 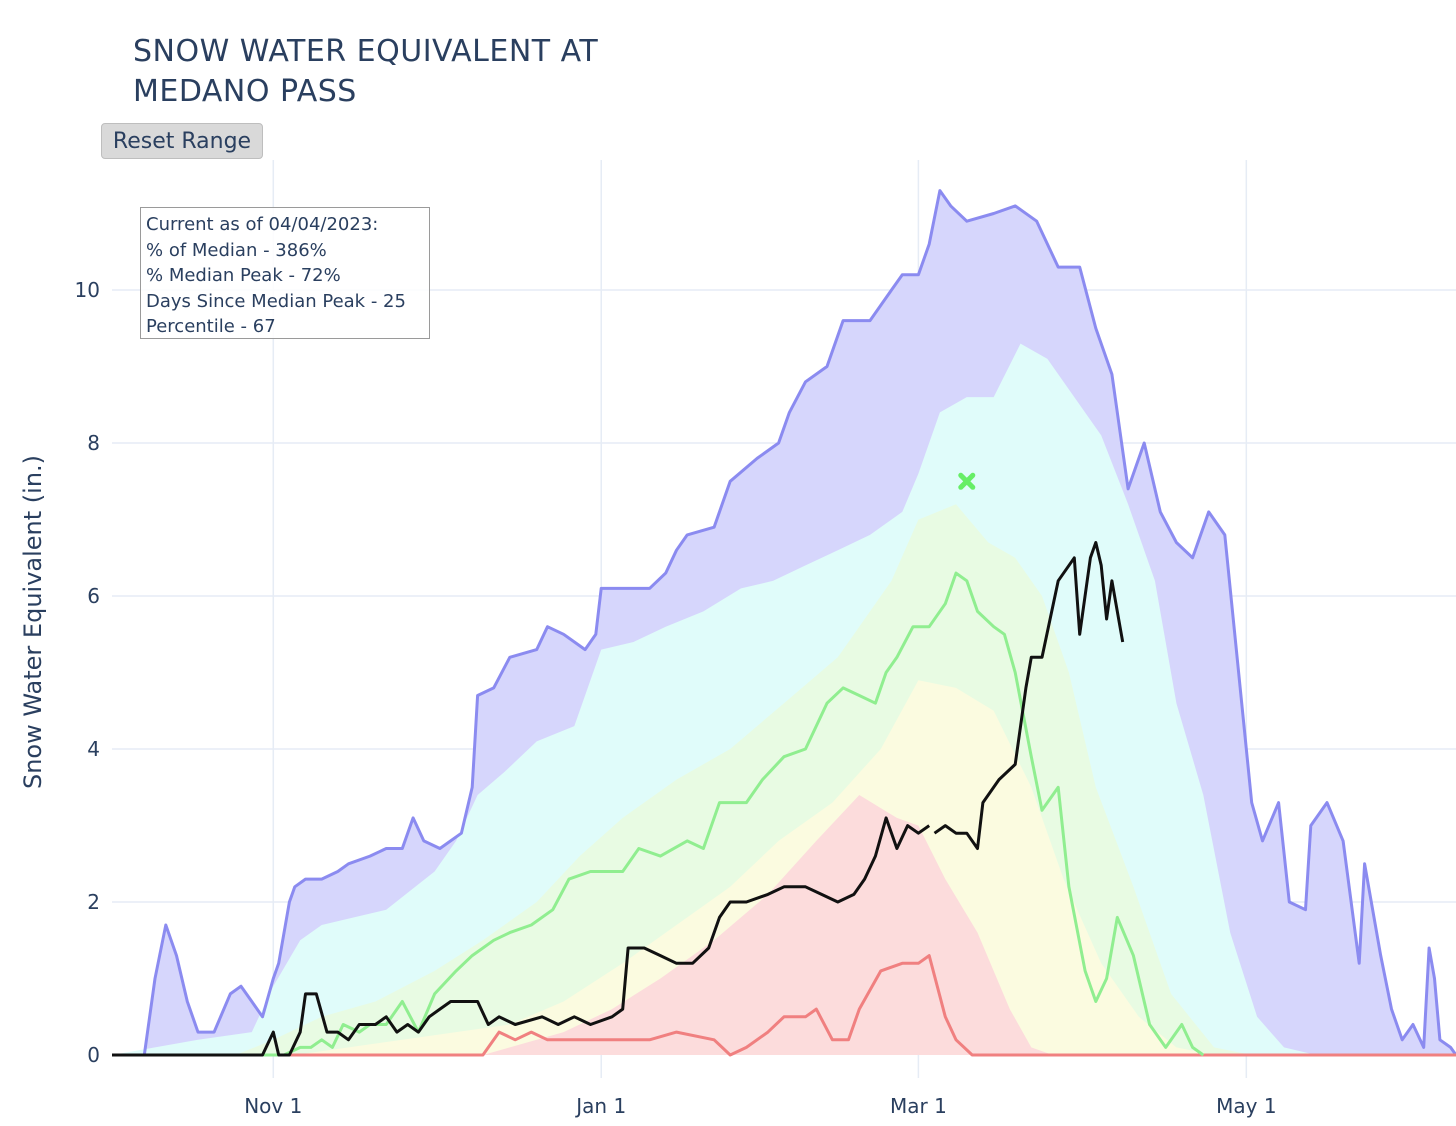 I want to click on info-date-line: Current as of 04/04/2023:, so click(x=262, y=224).